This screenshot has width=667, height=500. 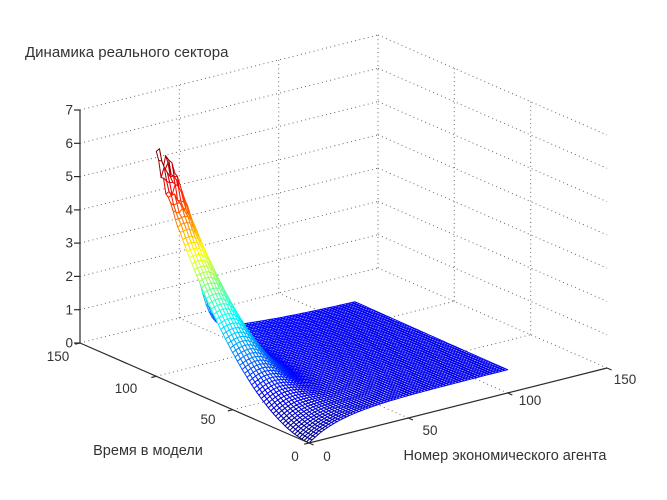 What do you see at coordinates (126, 388) in the screenshot?
I see `time-tick-label-100: 100` at bounding box center [126, 388].